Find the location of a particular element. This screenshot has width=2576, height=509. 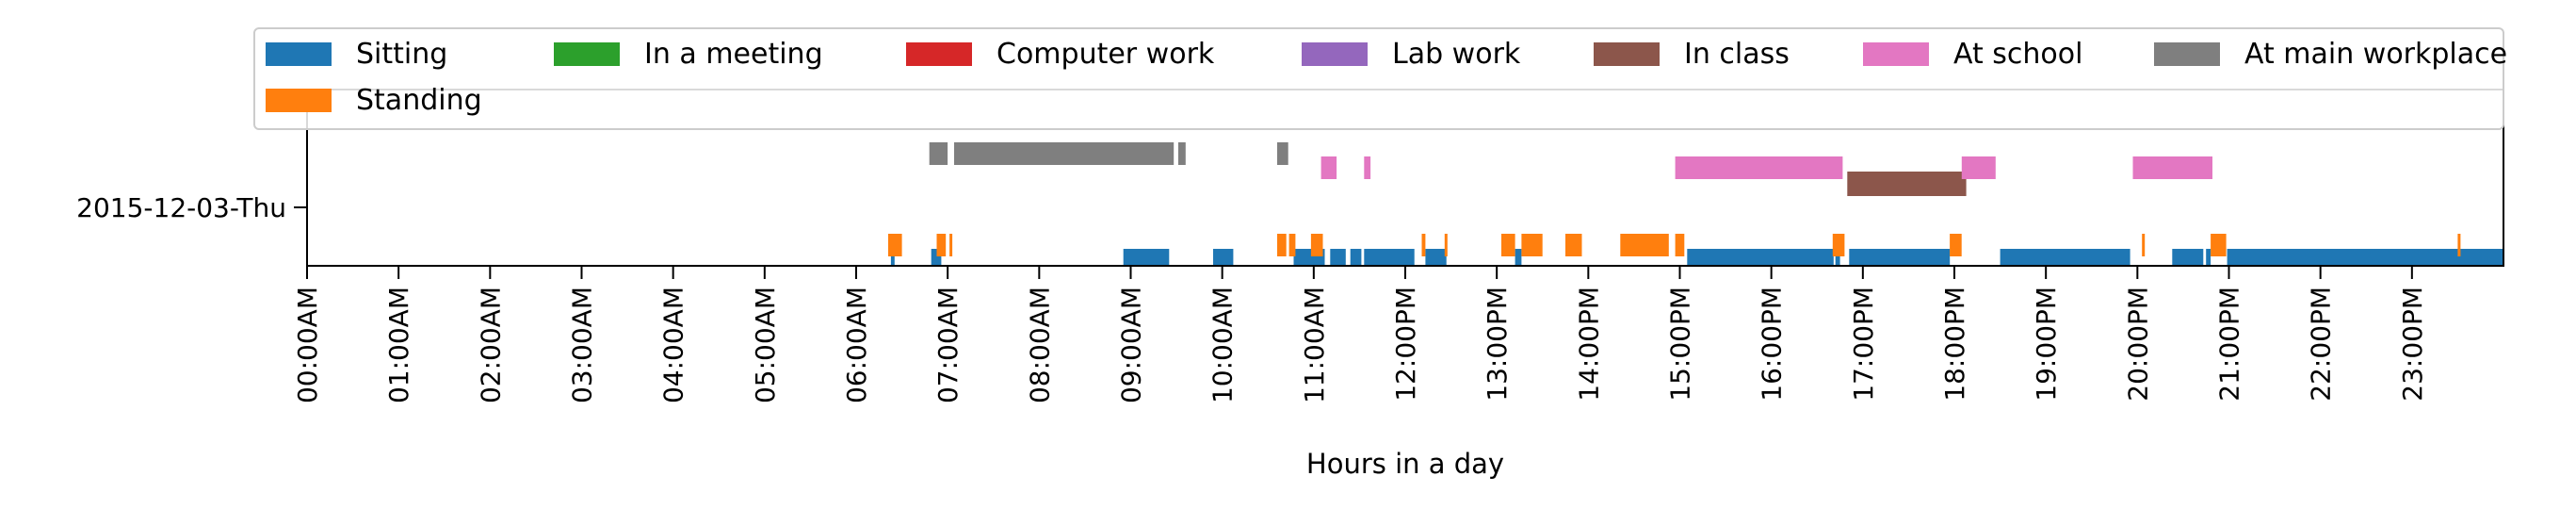

x-tick-label: 20:00PM is located at coordinates (2137, 344).